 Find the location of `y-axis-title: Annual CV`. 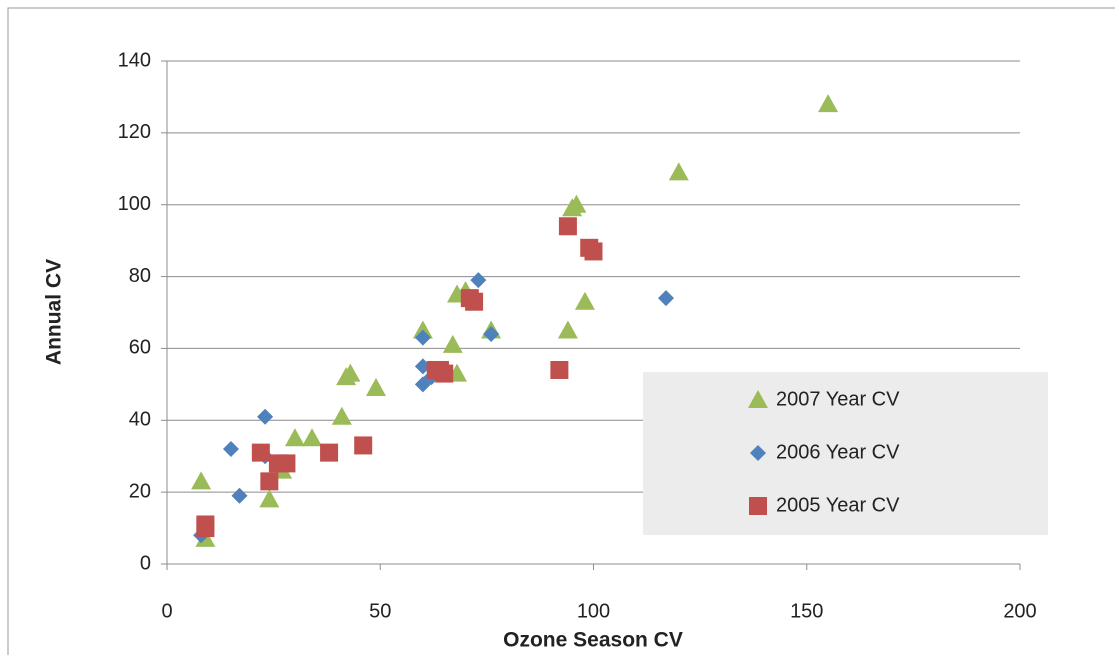

y-axis-title: Annual CV is located at coordinates (54, 312).